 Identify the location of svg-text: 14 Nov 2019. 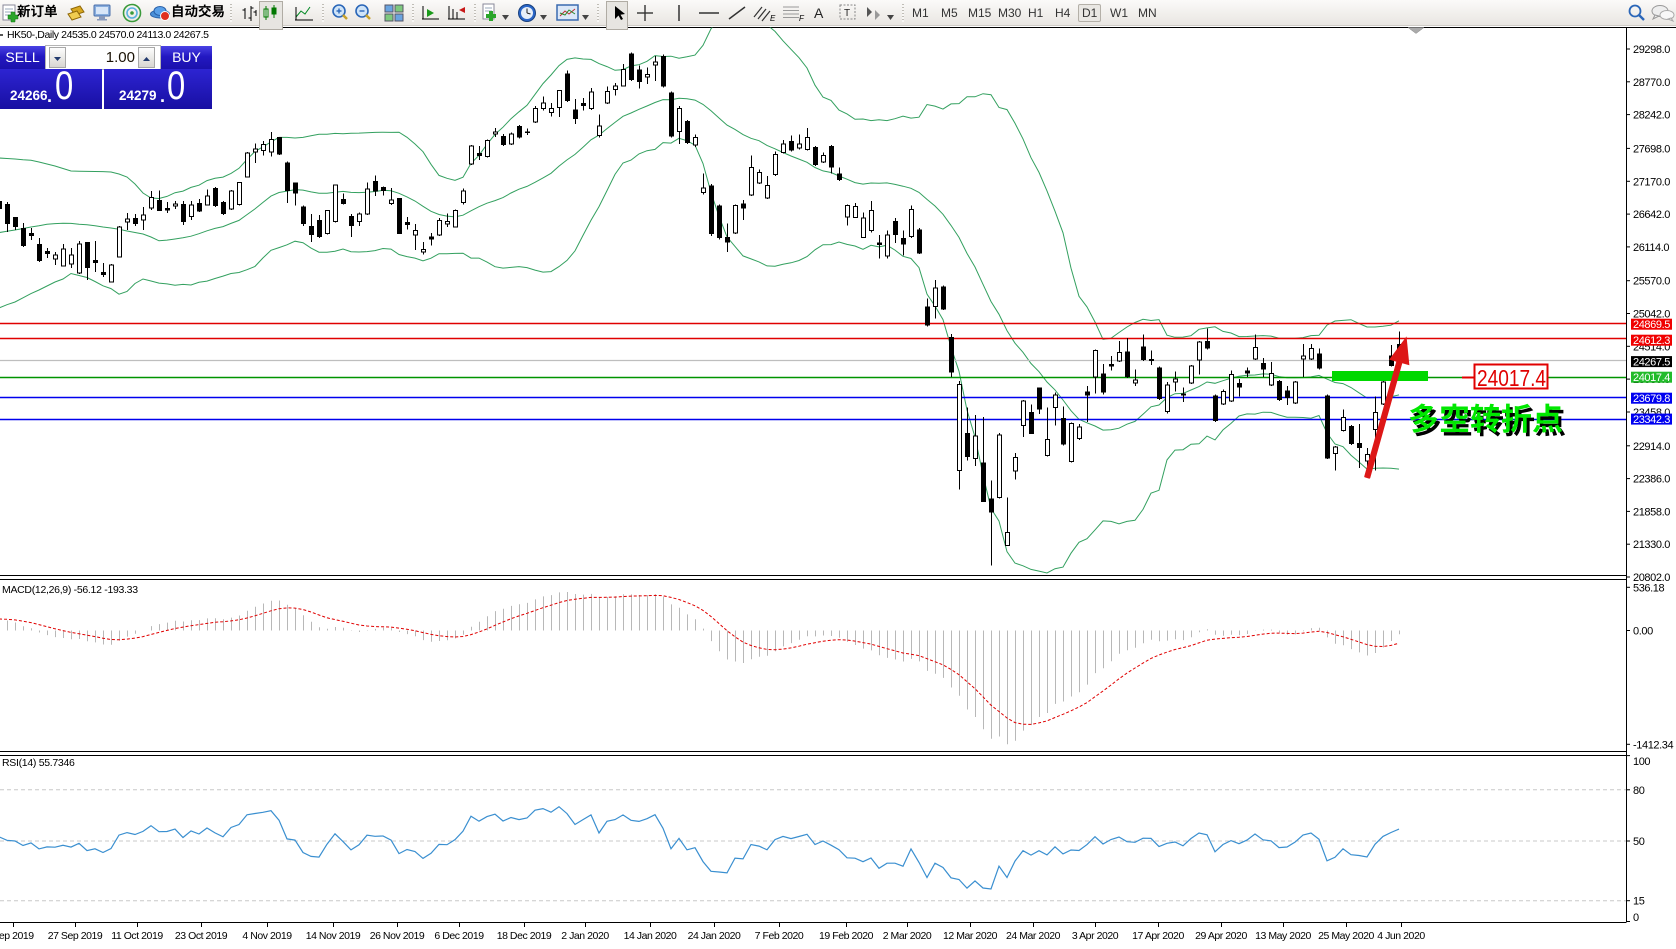
(333, 936).